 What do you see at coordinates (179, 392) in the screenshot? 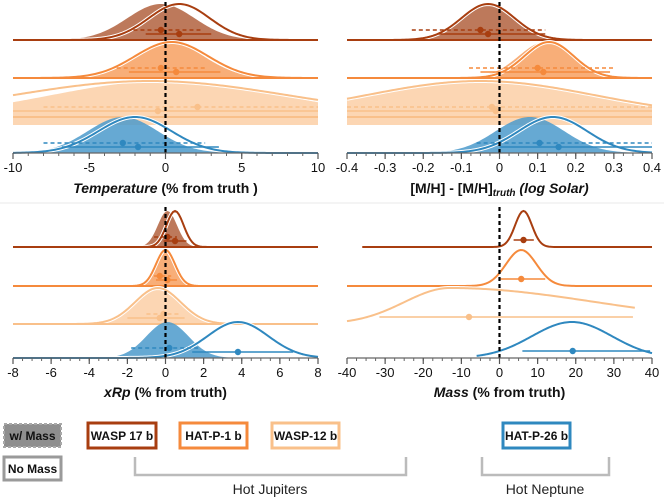
I see `x-axis-title-part: (% from truth)` at bounding box center [179, 392].